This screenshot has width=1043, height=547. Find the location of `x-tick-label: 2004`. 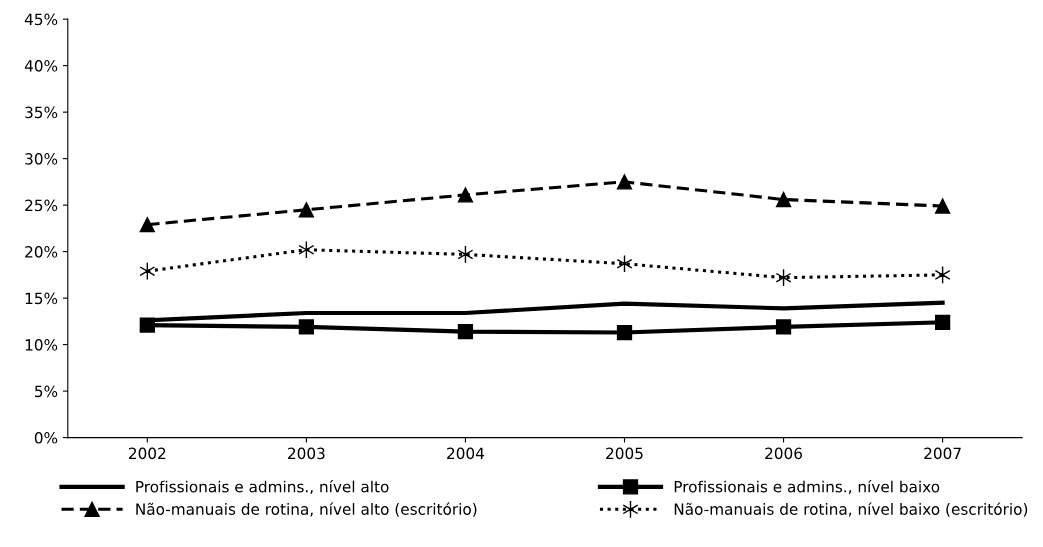

x-tick-label: 2004 is located at coordinates (466, 453).